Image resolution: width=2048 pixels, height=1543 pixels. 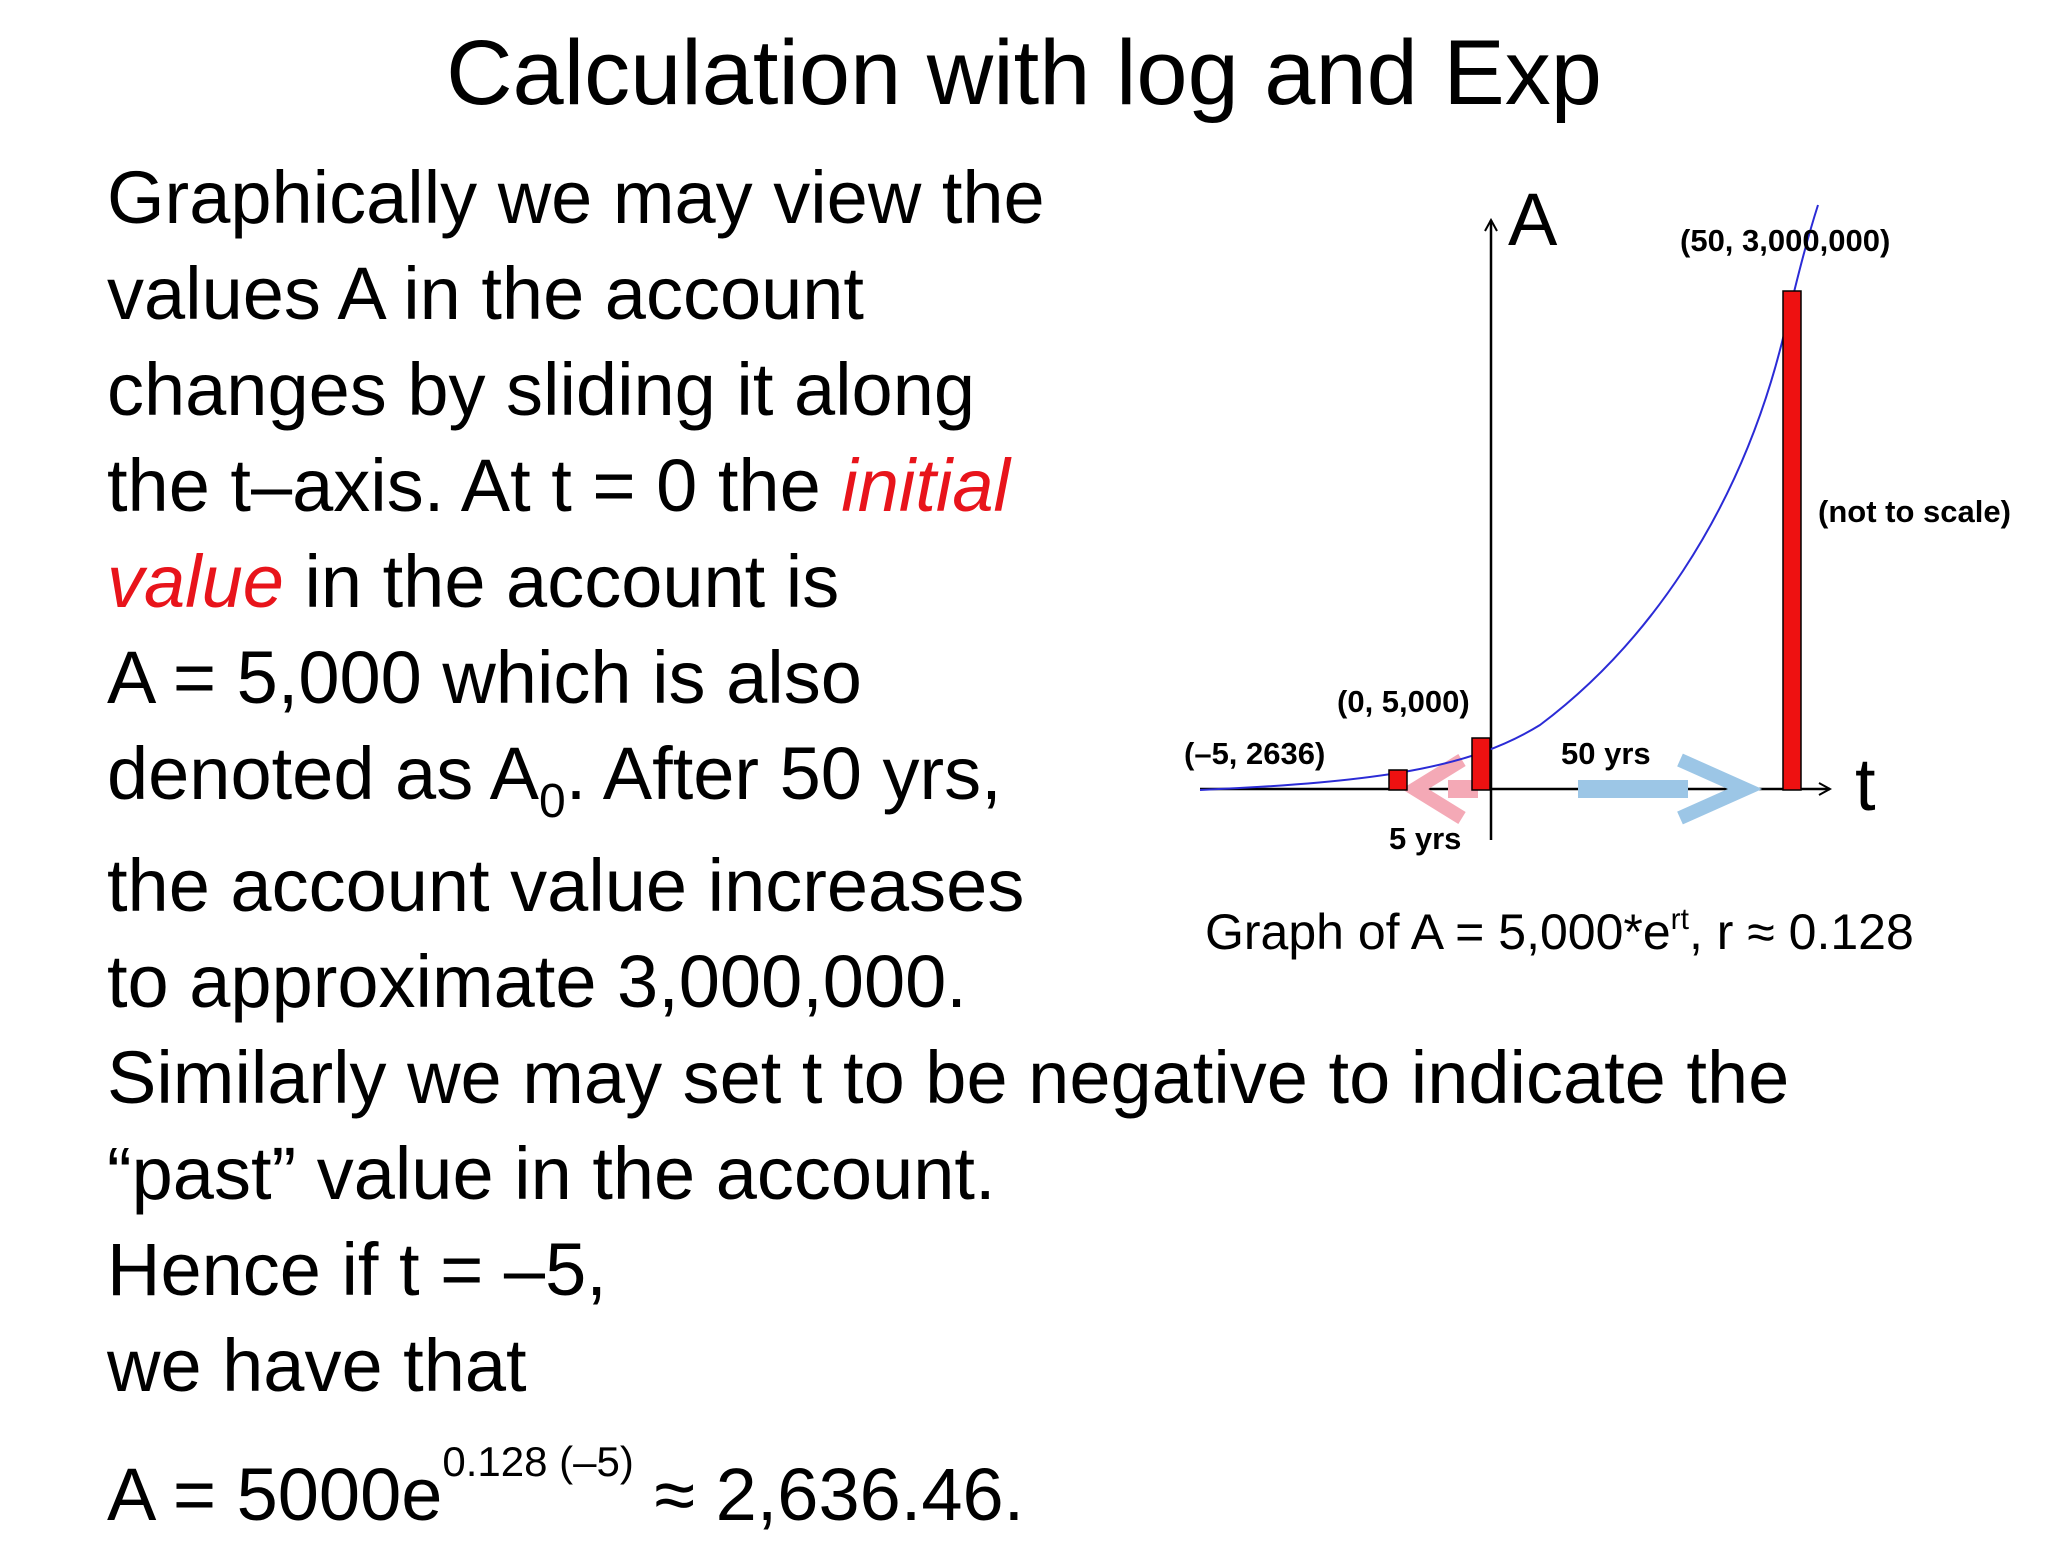 What do you see at coordinates (1533, 219) in the screenshot?
I see `a-axis-label: A` at bounding box center [1533, 219].